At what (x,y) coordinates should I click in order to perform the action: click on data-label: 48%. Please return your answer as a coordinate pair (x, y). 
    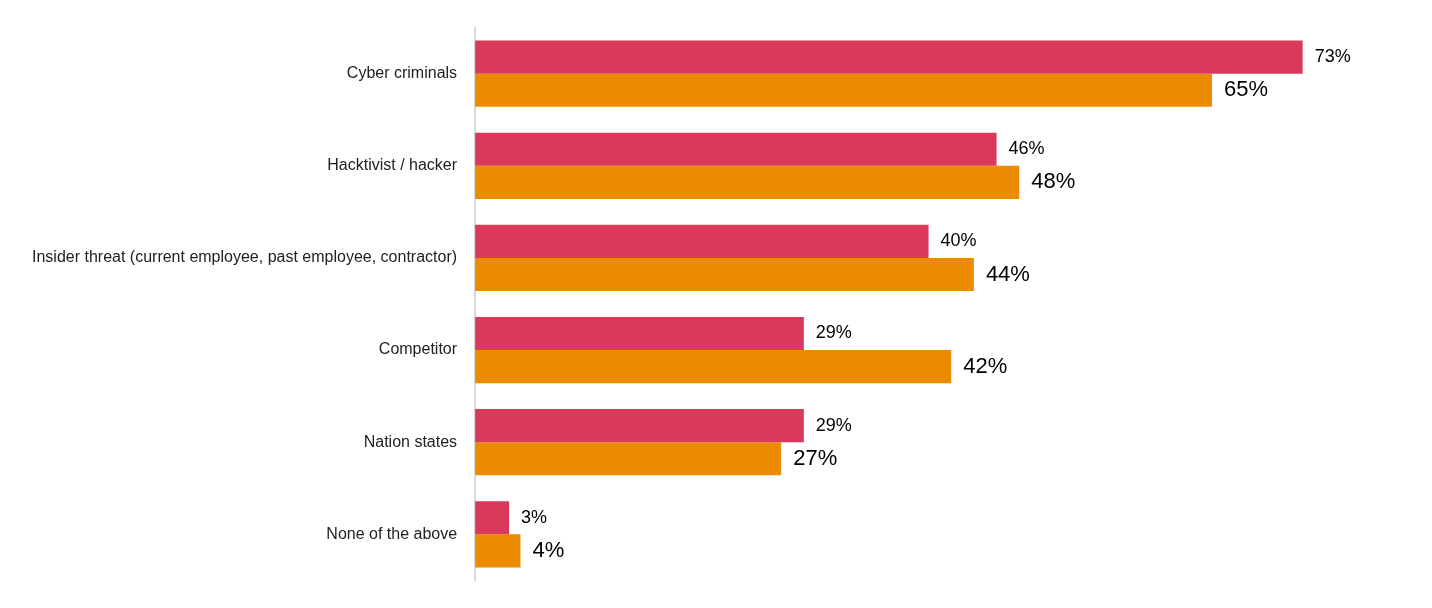
    Looking at the image, I should click on (1053, 181).